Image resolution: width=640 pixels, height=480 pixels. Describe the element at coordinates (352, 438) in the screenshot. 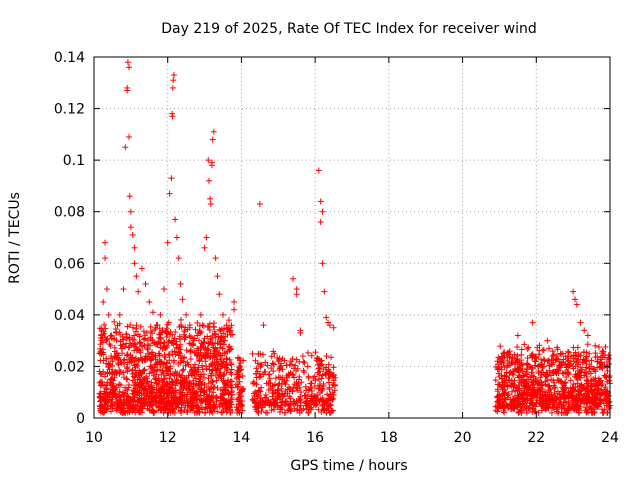

I see `x-tick-labels: 10 12 14 16 18 20 22 24` at that location.